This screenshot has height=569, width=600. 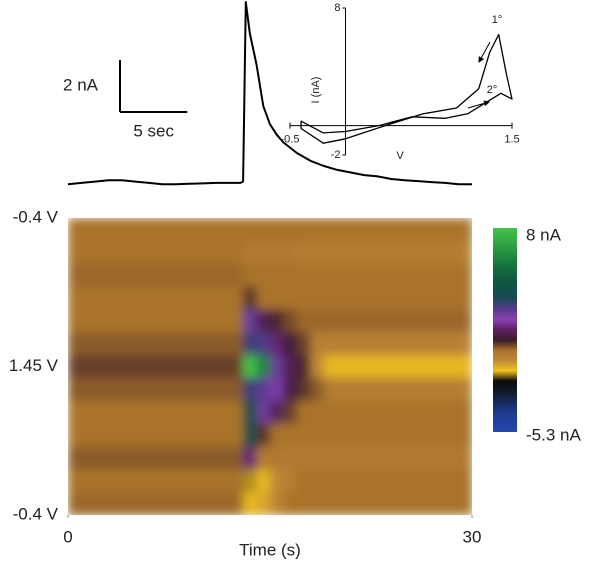 What do you see at coordinates (484, 52) in the screenshot?
I see `scan-arrow` at bounding box center [484, 52].